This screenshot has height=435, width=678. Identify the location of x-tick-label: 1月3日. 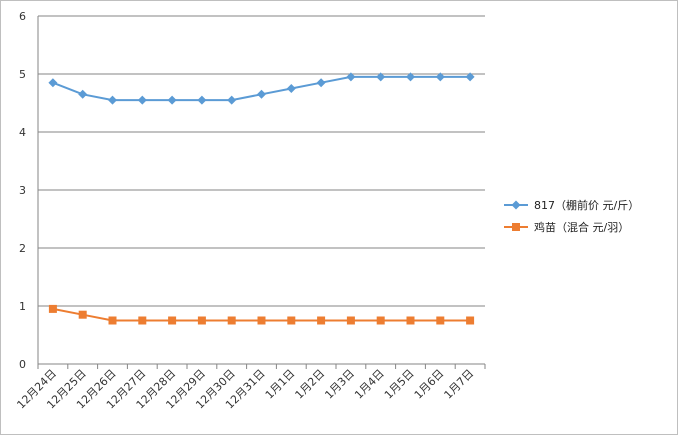
(339, 384).